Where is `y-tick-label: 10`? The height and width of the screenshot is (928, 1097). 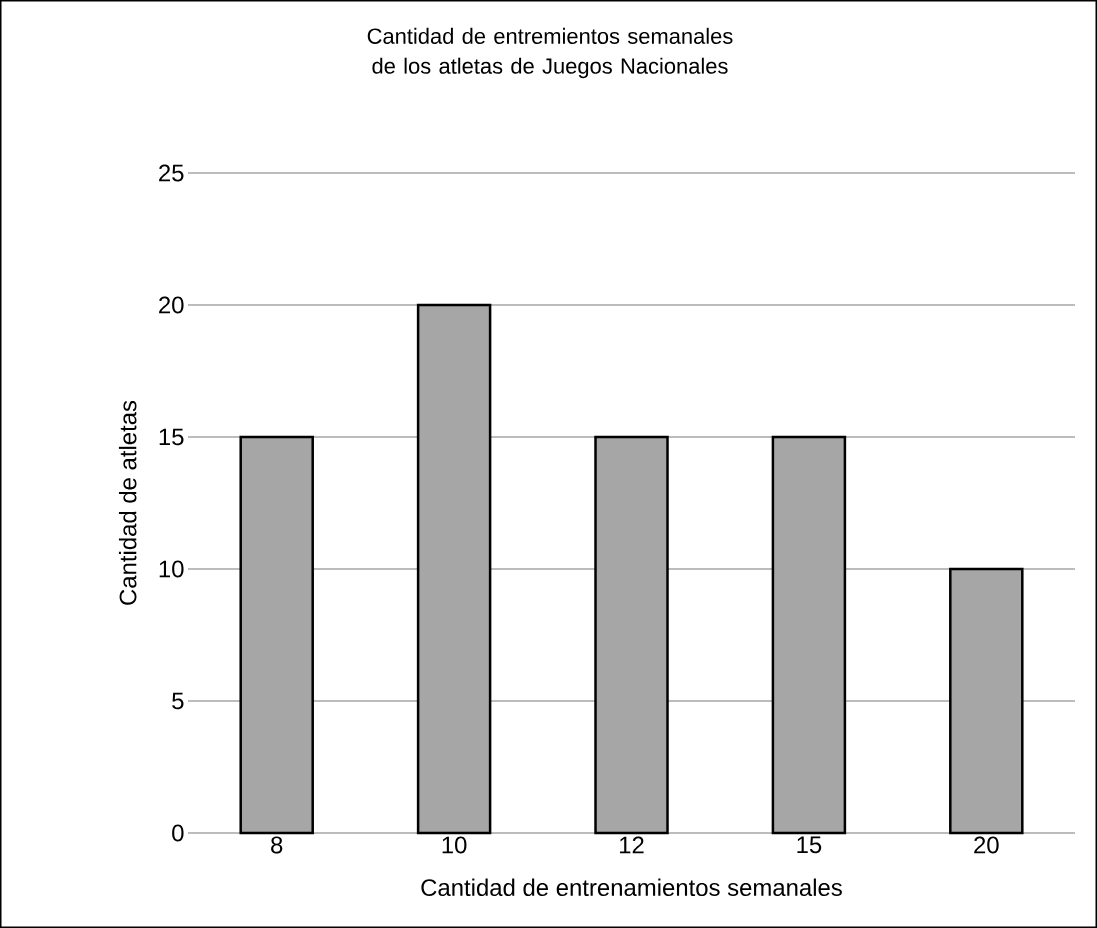
y-tick-label: 10 is located at coordinates (171, 569).